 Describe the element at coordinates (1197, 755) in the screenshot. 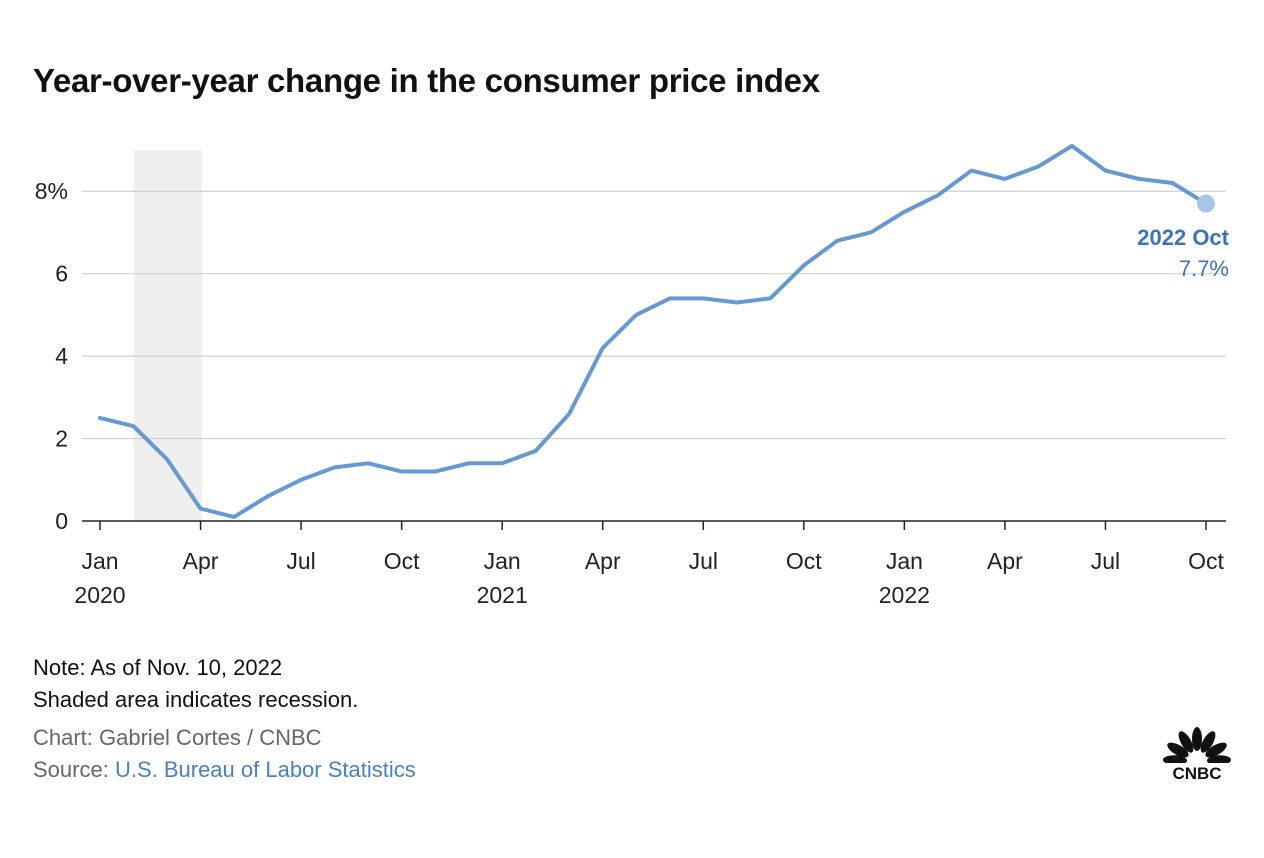

I see `cnbc-peacock-logo: CNBC` at that location.